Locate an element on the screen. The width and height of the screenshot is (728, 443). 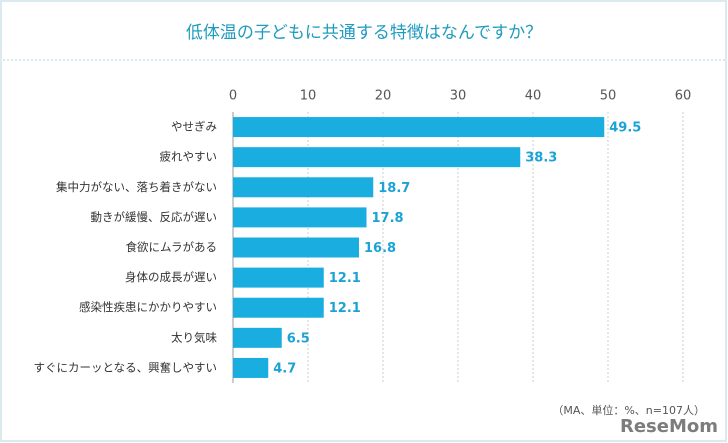
y-tick-label: 食欲にムラがある is located at coordinates (171, 247).